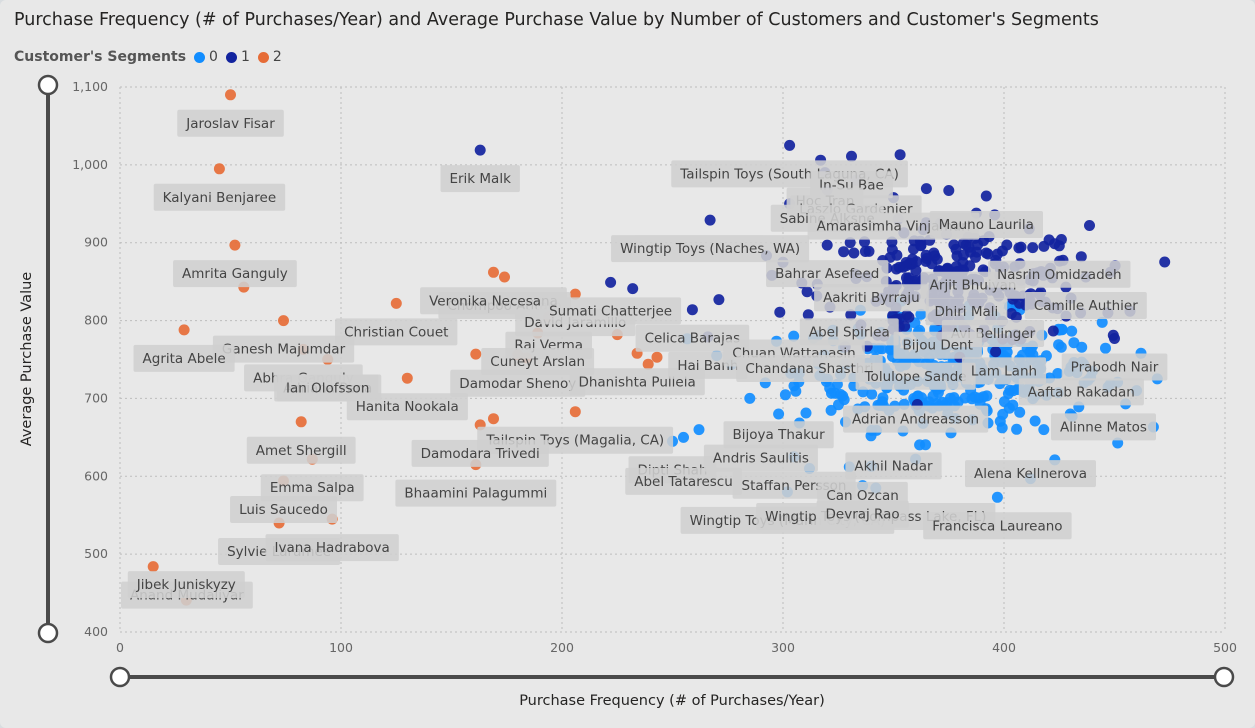 The width and height of the screenshot is (1255, 728). Describe the element at coordinates (48, 633) in the screenshot. I see `y-range-slider-min-handle` at that location.